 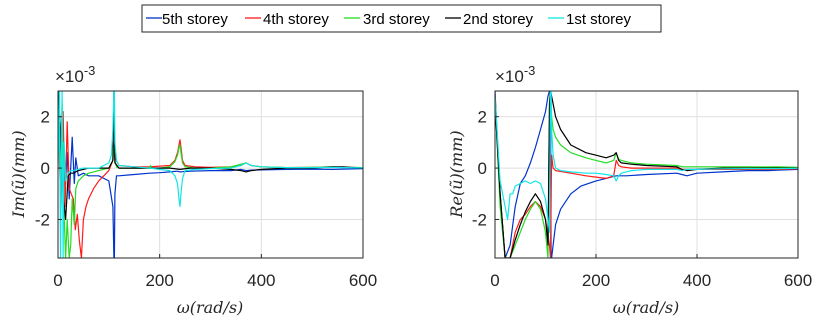 What do you see at coordinates (456, 174) in the screenshot?
I see `re-y-axis-label: Re(ũ)(mm)` at bounding box center [456, 174].